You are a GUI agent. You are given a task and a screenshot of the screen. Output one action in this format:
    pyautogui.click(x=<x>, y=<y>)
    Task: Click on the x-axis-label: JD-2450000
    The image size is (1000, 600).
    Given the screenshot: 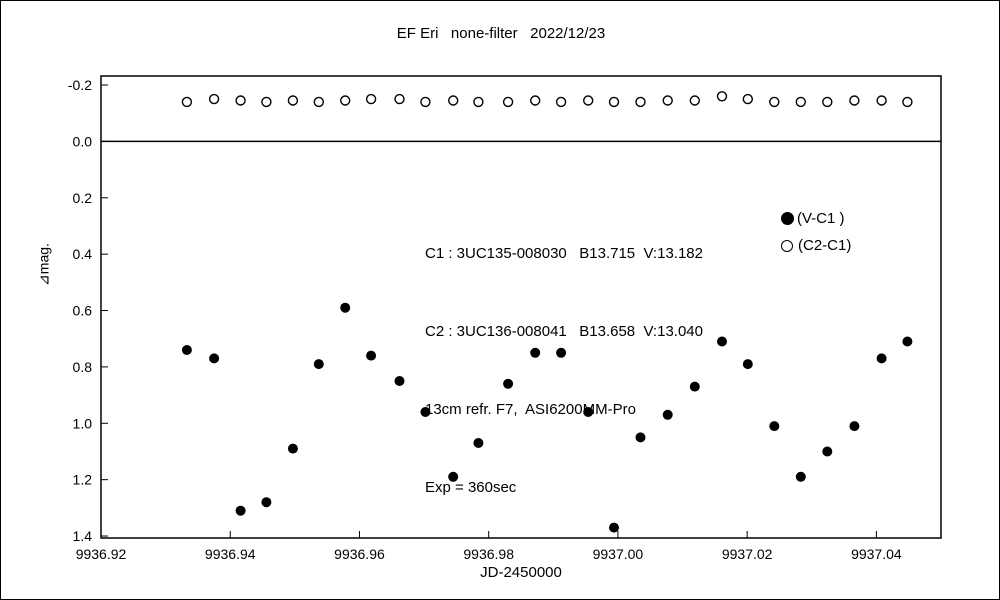 What is the action you would take?
    pyautogui.click(x=521, y=572)
    